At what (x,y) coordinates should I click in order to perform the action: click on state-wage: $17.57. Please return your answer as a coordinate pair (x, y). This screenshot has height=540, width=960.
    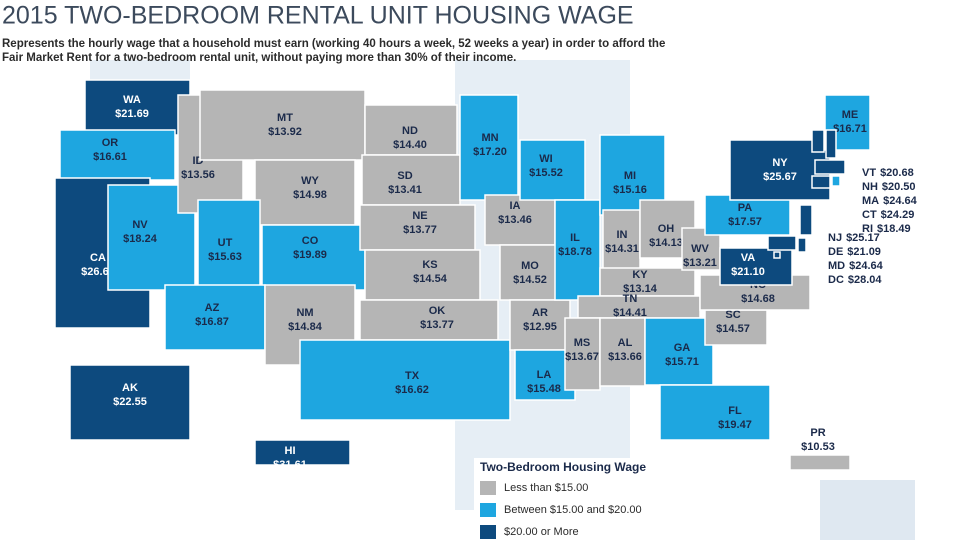
    Looking at the image, I should click on (745, 222).